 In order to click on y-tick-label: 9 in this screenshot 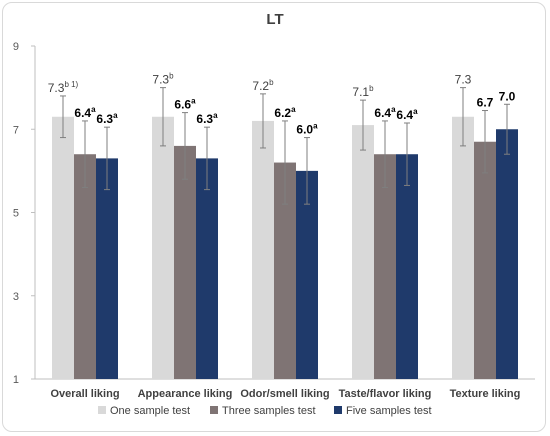, I will do `click(16, 47)`.